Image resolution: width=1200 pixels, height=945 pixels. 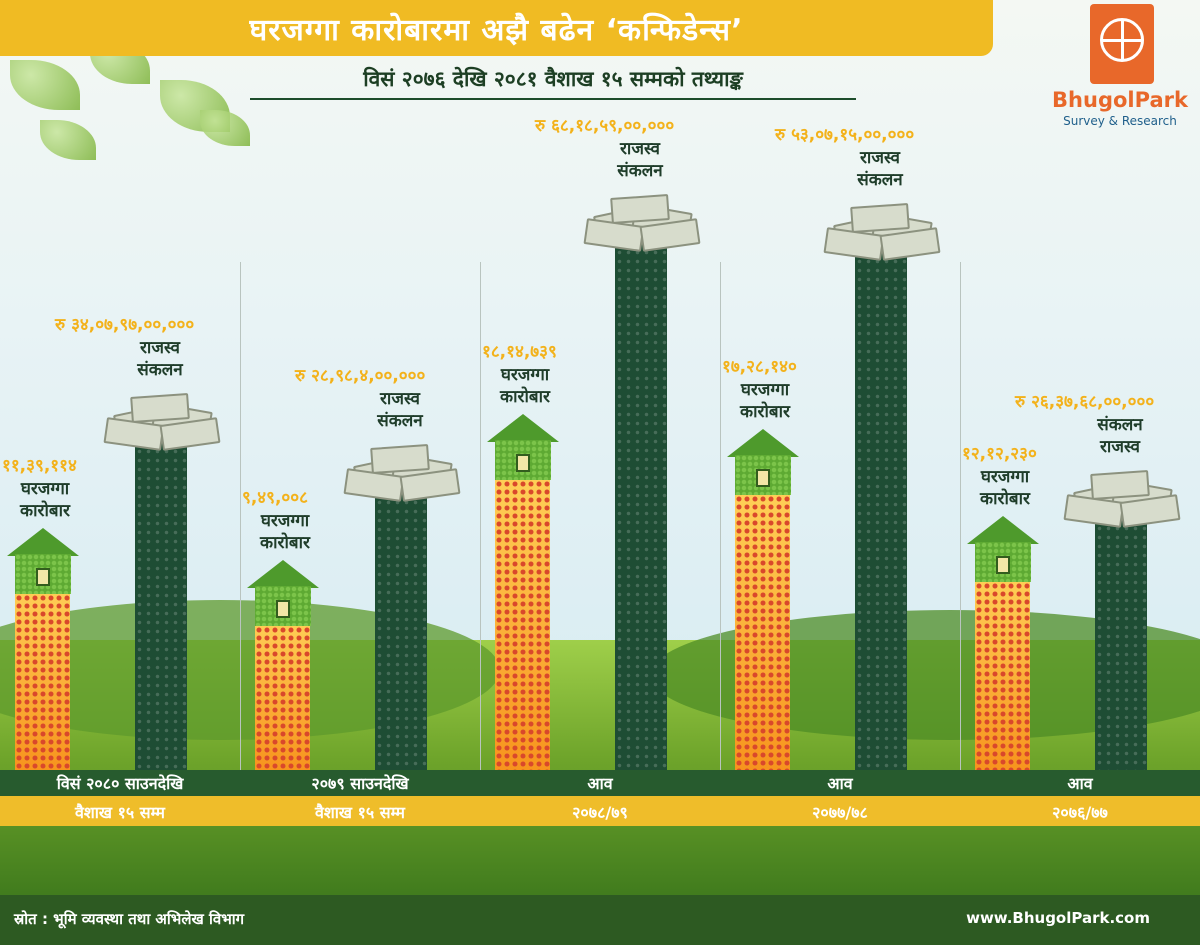 I want to click on period-label-line1: २०७९ साउनदेखि, so click(x=360, y=783).